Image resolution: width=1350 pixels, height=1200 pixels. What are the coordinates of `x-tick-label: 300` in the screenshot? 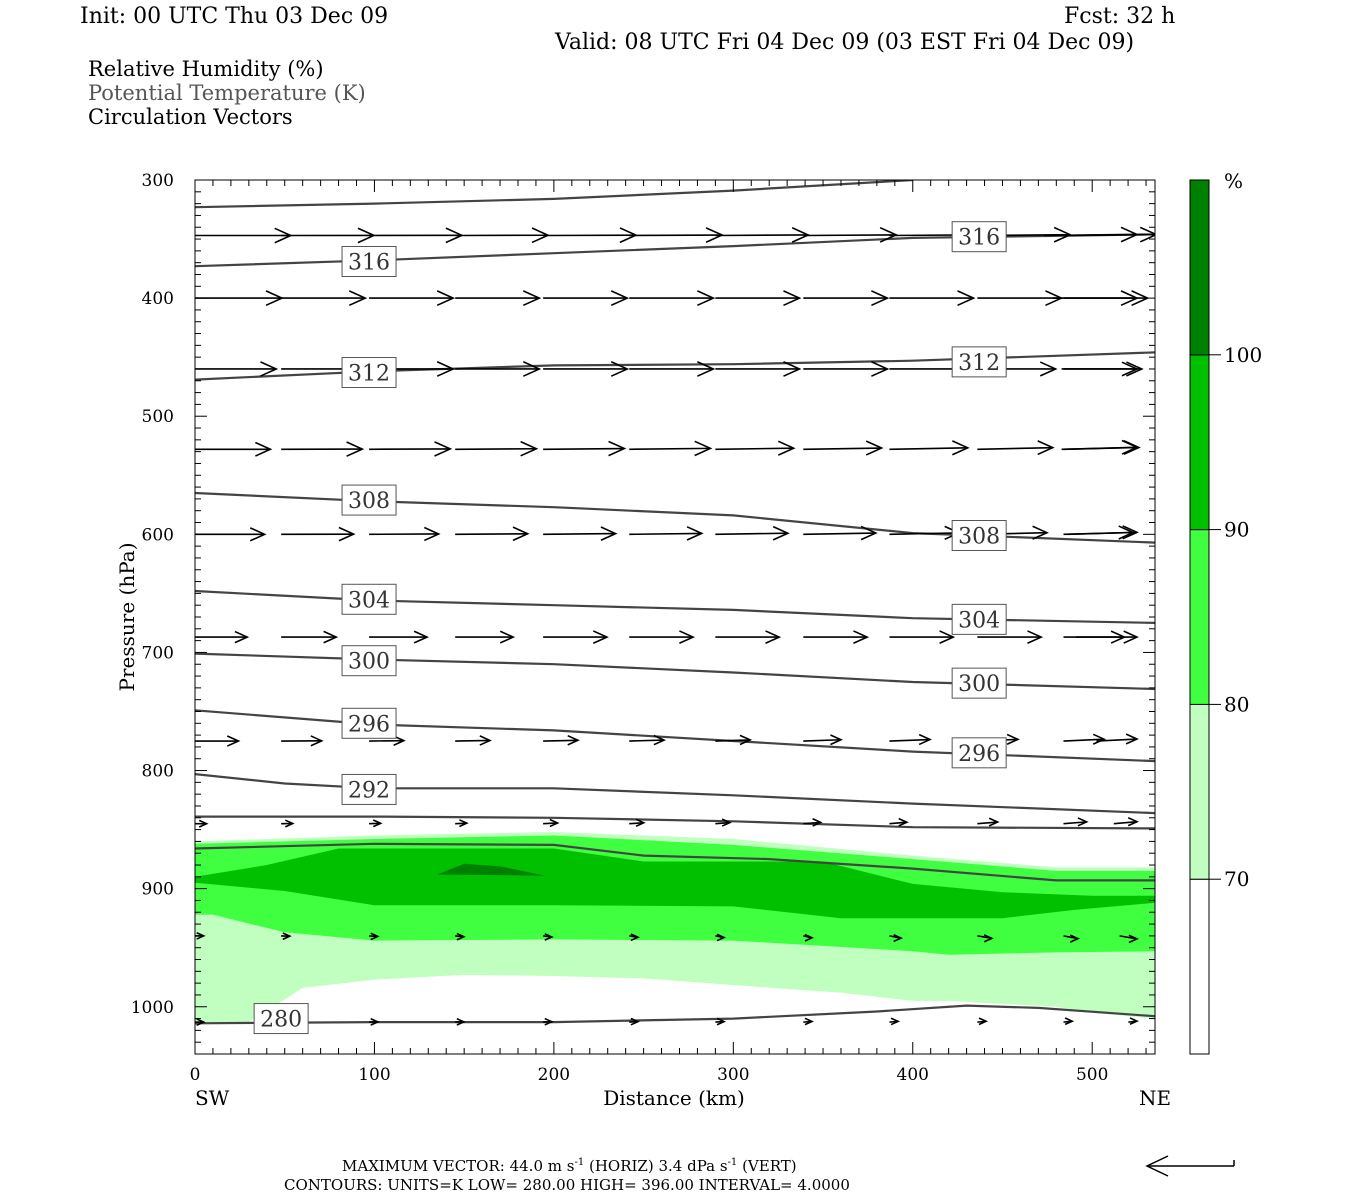 It's located at (733, 1075).